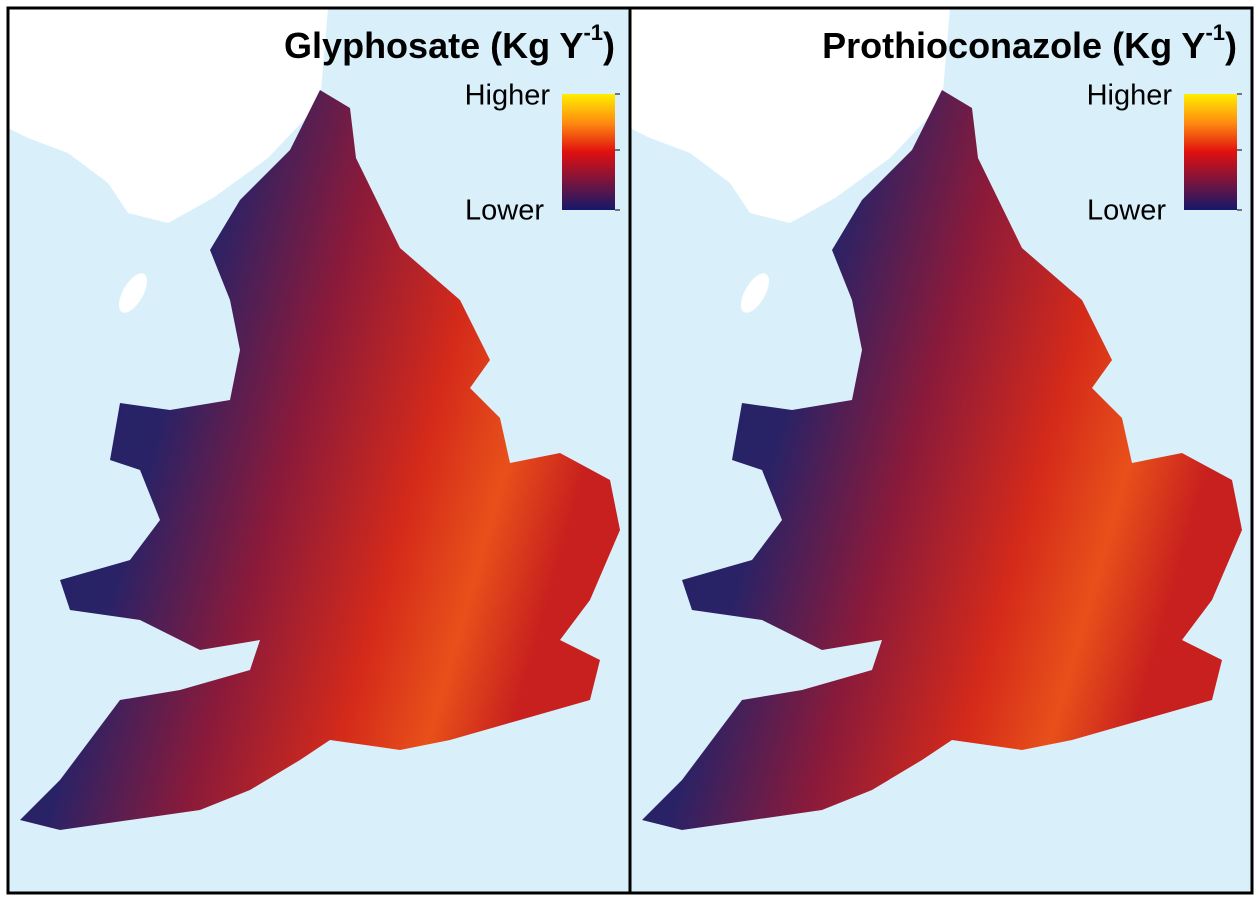 This screenshot has height=897, width=1258. Describe the element at coordinates (1013, 45) in the screenshot. I see `title-text: Prothioconazole (Kg Y` at that location.